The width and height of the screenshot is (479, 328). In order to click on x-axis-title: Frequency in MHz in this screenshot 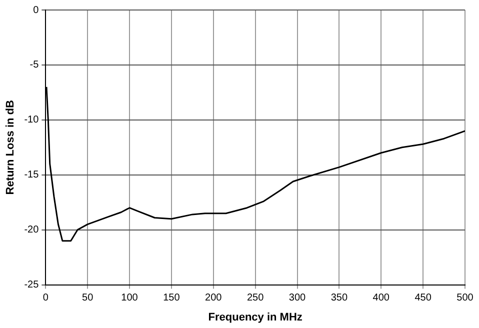, I will do `click(255, 317)`.